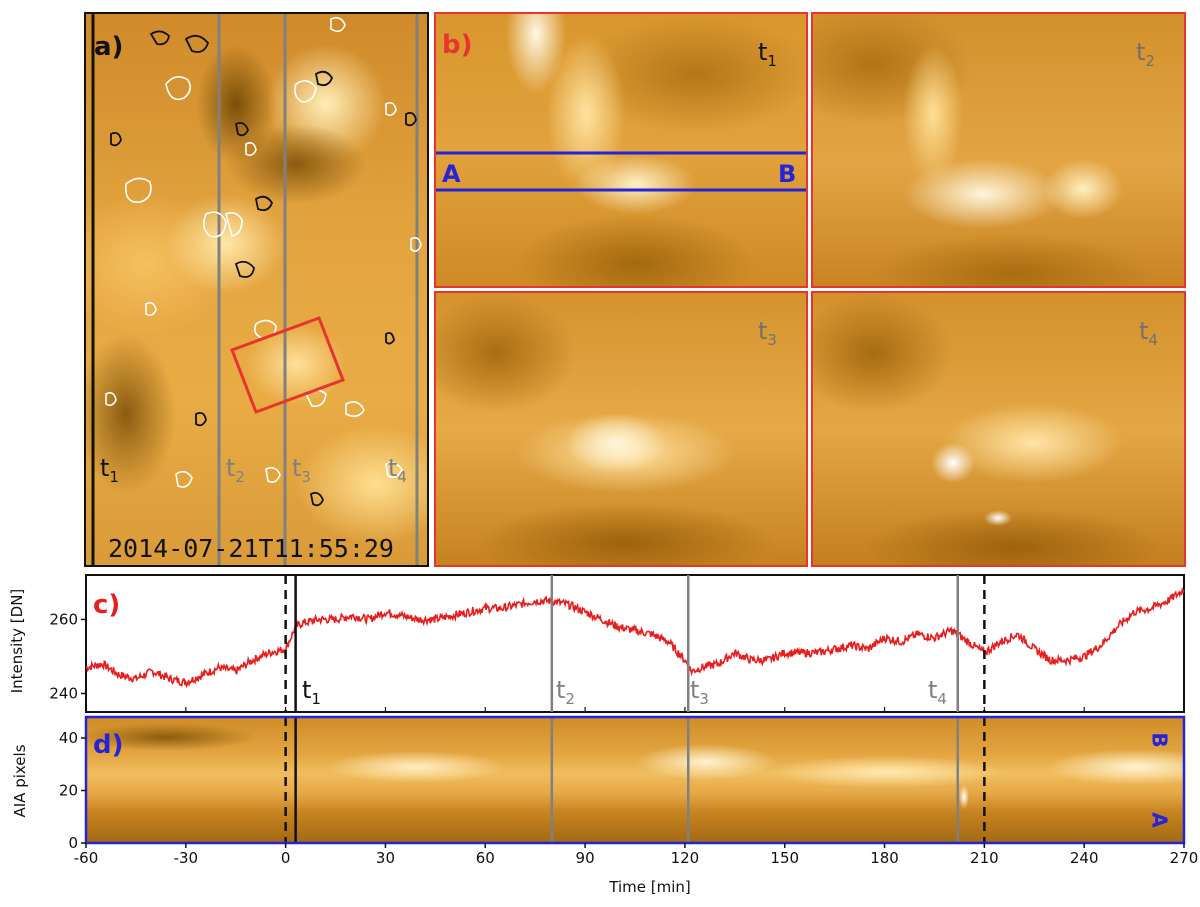 Image resolution: width=1200 pixels, height=907 pixels. Describe the element at coordinates (998, 150) in the screenshot. I see `panel-b-frame-t2: t2` at that location.